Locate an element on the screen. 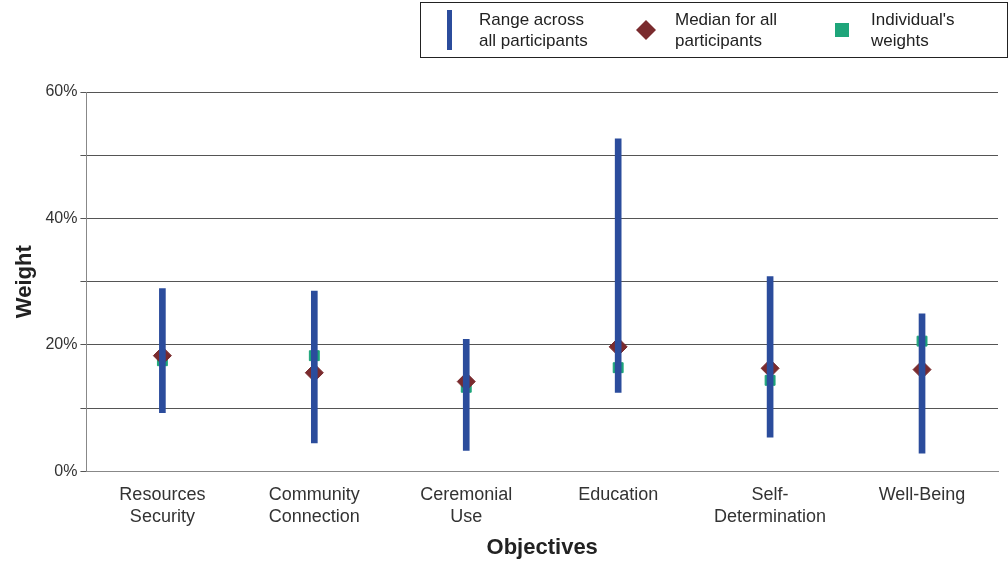 The height and width of the screenshot is (565, 1008). x-tick-label: Resources Security is located at coordinates (162, 505).